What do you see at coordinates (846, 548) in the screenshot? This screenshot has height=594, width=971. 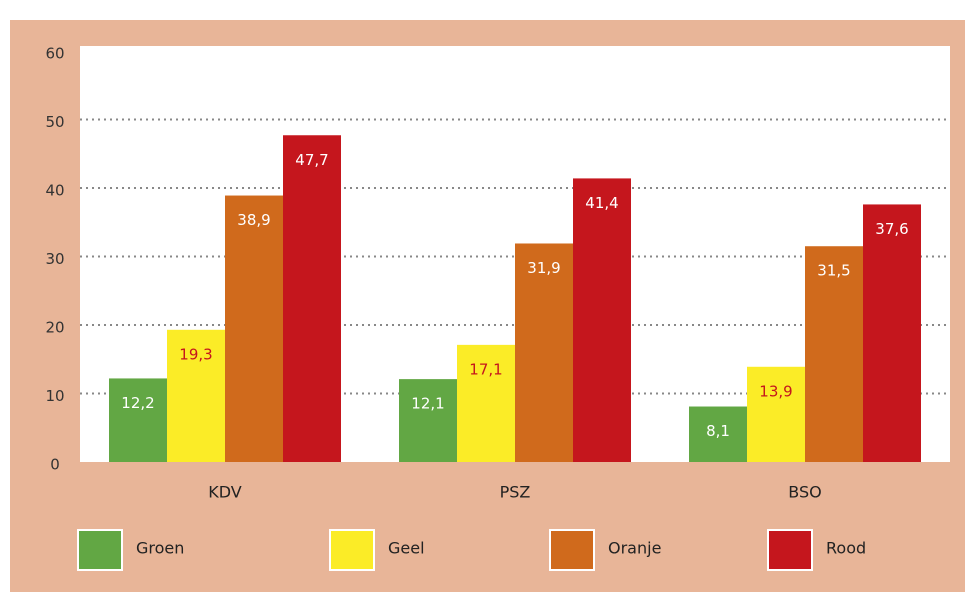 I see `legend-label: Rood` at bounding box center [846, 548].